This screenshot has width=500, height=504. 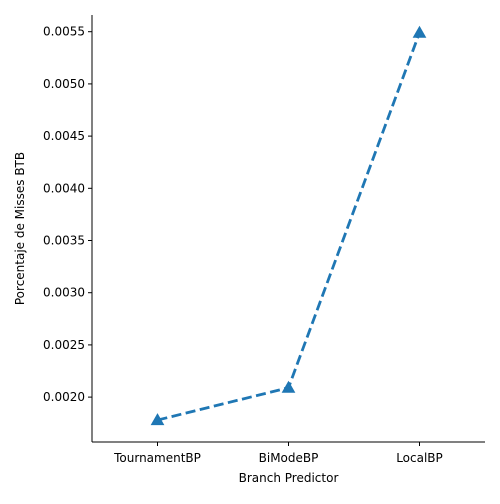 What do you see at coordinates (289, 458) in the screenshot?
I see `x-tick-label: BiModeBP` at bounding box center [289, 458].